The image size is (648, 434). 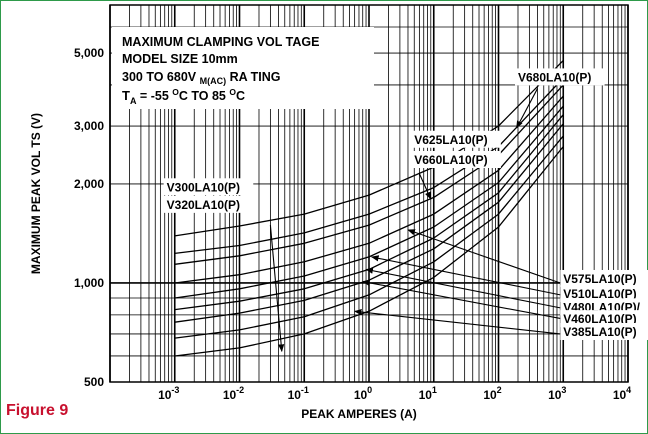 I want to click on x-tick-label: 10⁻³, so click(x=168, y=393).